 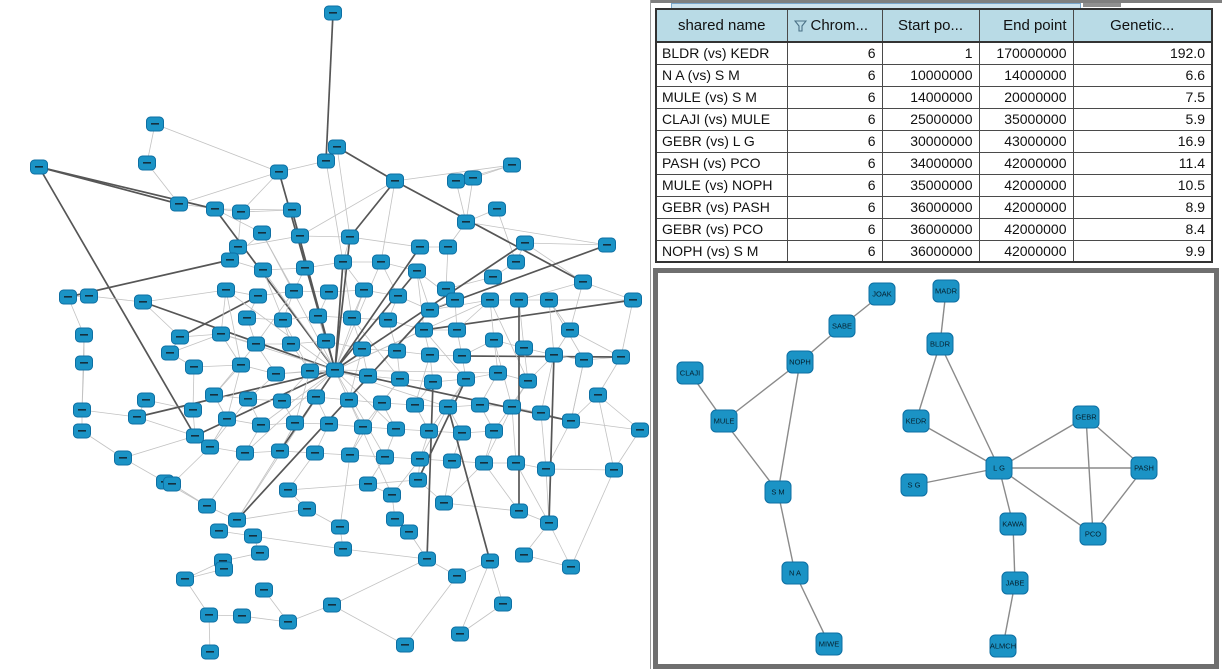 I want to click on network-node-kawa: KAWA, so click(x=1013, y=524).